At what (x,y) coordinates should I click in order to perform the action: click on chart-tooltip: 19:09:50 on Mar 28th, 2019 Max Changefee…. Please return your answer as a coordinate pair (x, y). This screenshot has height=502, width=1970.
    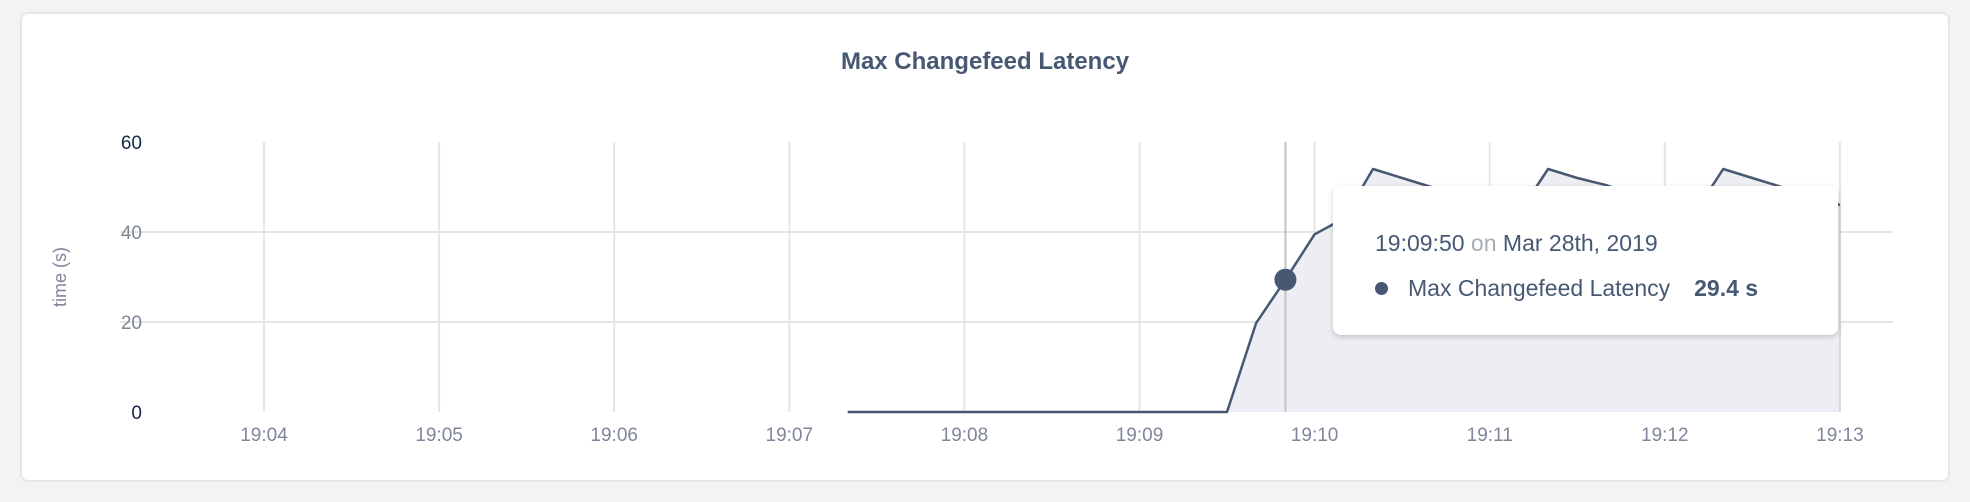
    Looking at the image, I should click on (1585, 260).